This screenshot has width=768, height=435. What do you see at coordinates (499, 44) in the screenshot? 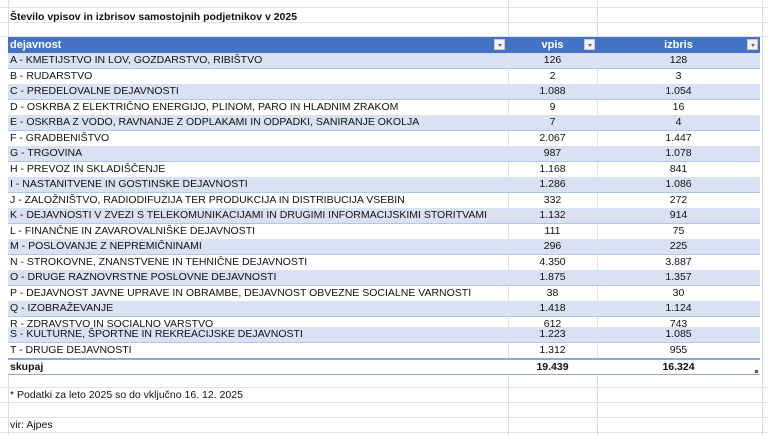
I see `filter-dropdown-icon-dejavnost` at bounding box center [499, 44].